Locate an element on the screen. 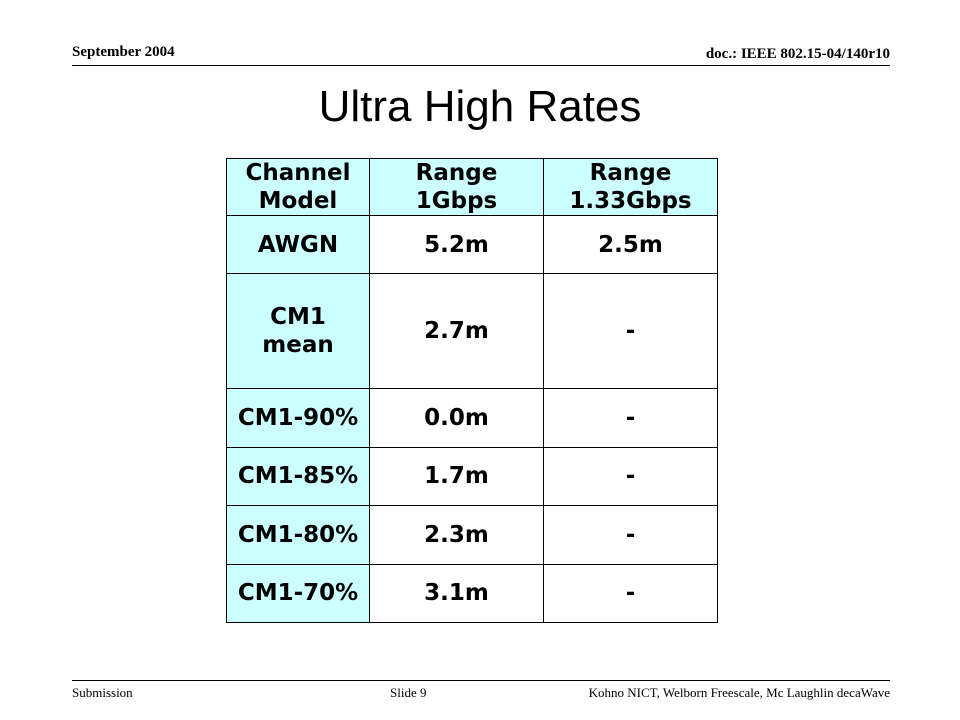  table-header-row: Channel Model Range 1Gbps Range 1.33Gbps is located at coordinates (472, 187).